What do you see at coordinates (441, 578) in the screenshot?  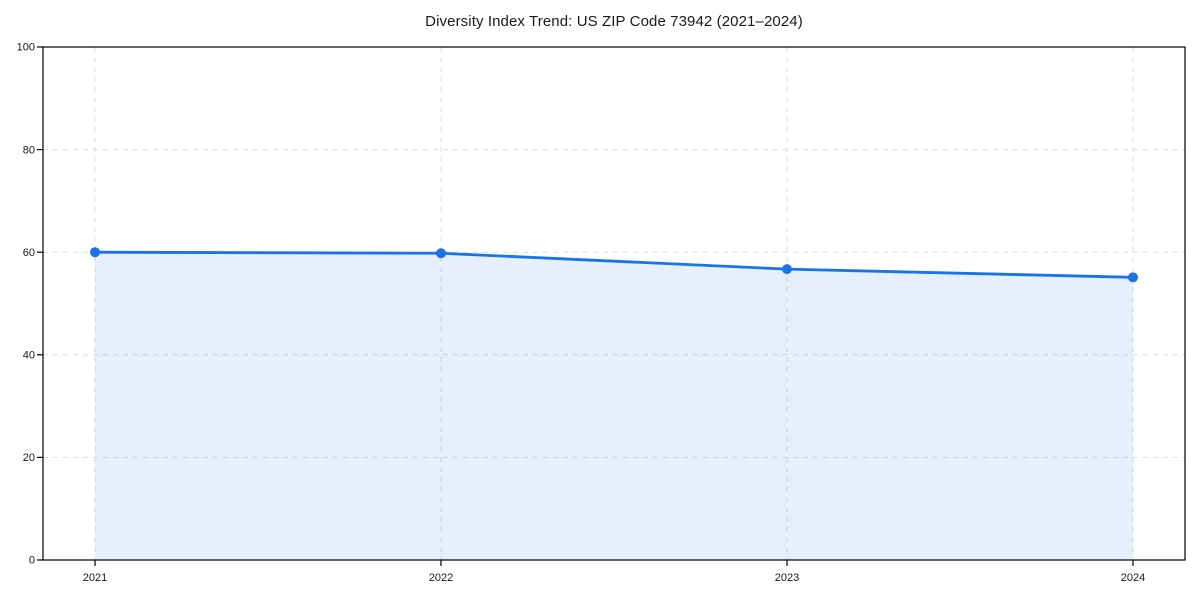 I see `x-tick-label: 2022` at bounding box center [441, 578].